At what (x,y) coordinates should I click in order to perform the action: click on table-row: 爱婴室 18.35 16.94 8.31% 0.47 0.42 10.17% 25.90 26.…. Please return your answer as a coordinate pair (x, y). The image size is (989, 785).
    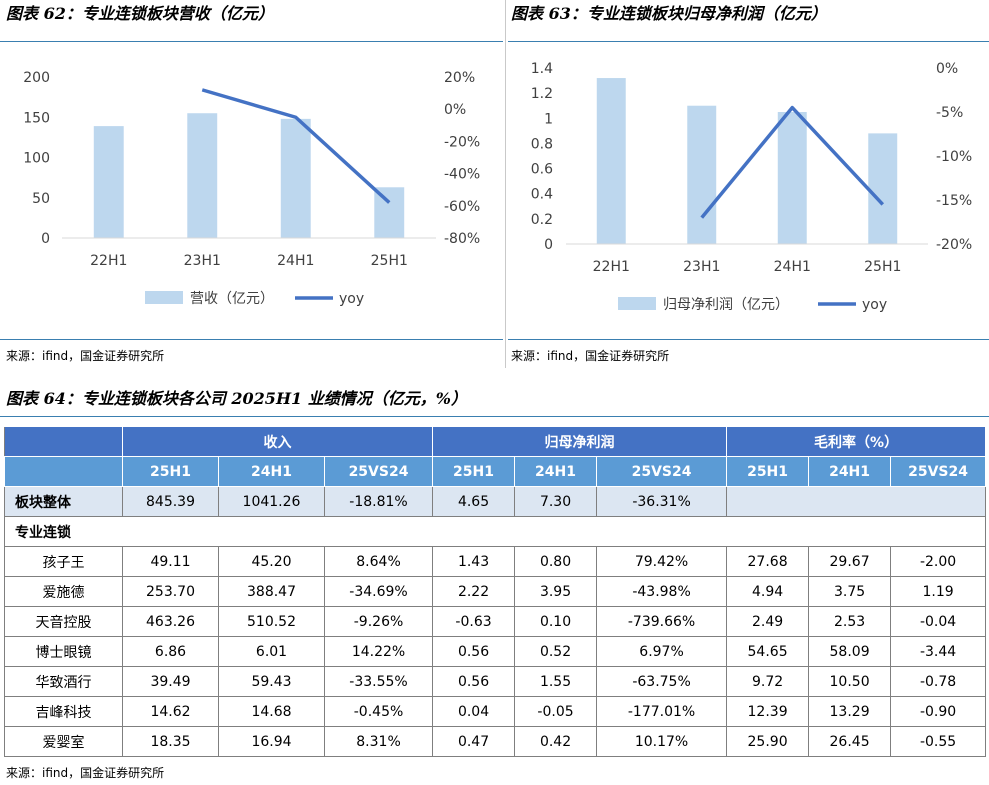
    Looking at the image, I should click on (495, 741).